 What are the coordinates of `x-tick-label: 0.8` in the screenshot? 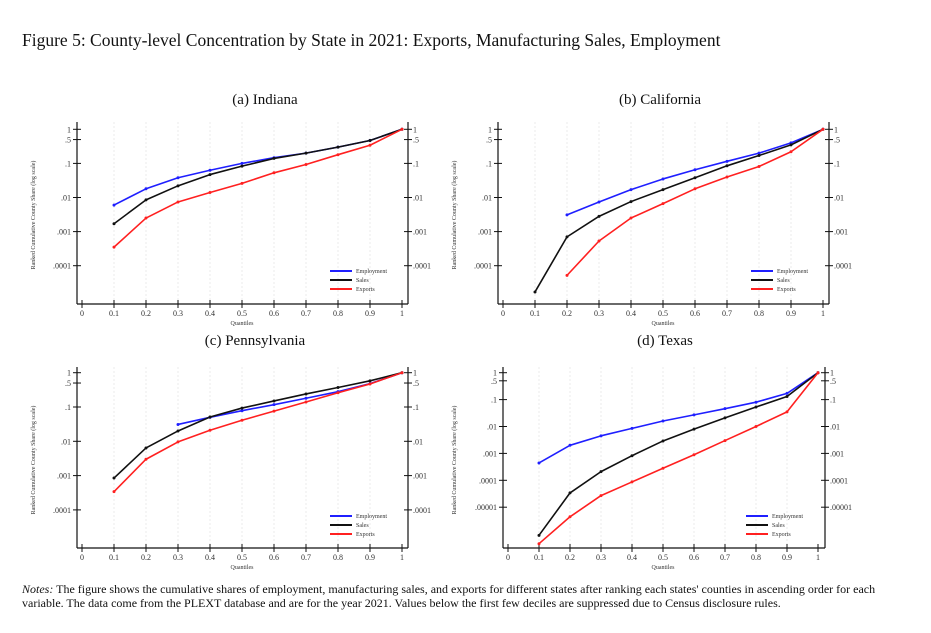 It's located at (338, 557).